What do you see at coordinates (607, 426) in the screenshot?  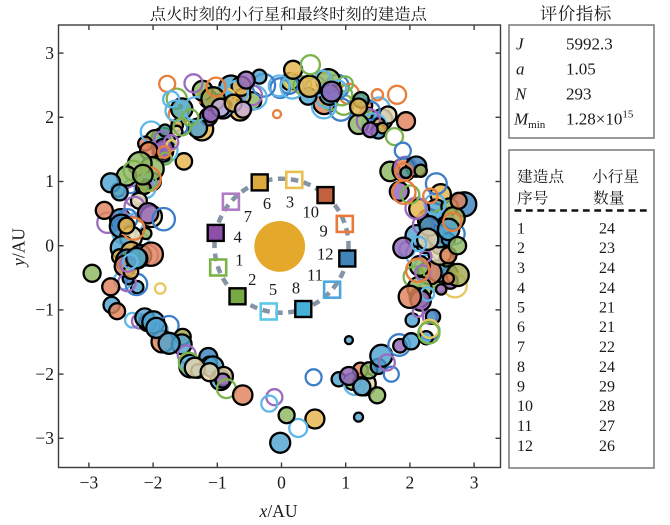 I see `svg-text: 27` at bounding box center [607, 426].